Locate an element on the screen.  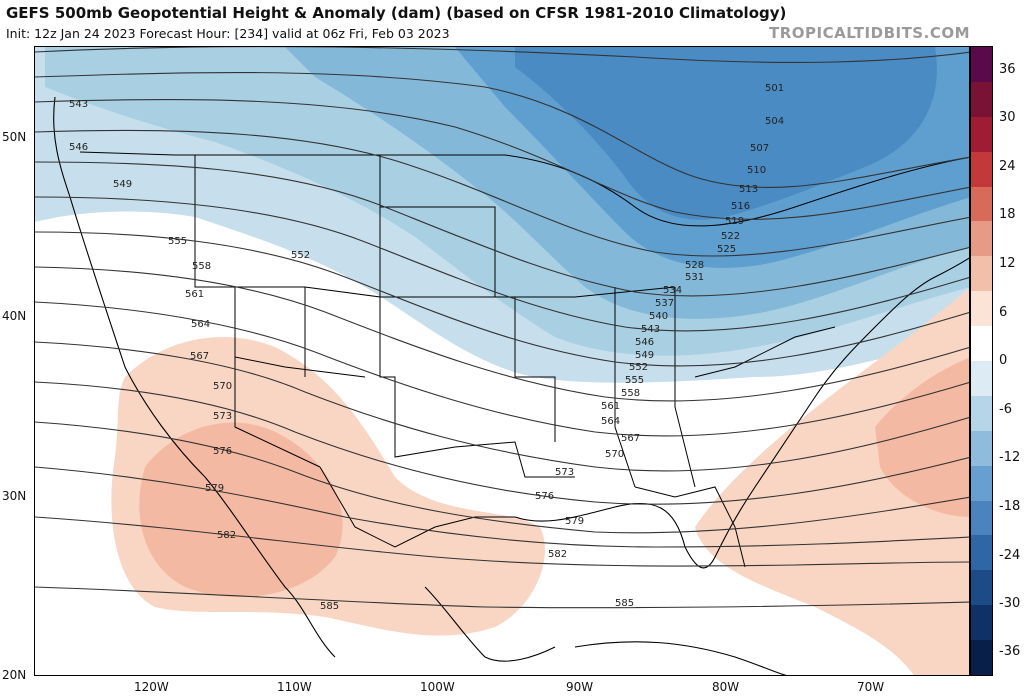
lat-label: 50N is located at coordinates (14, 137).